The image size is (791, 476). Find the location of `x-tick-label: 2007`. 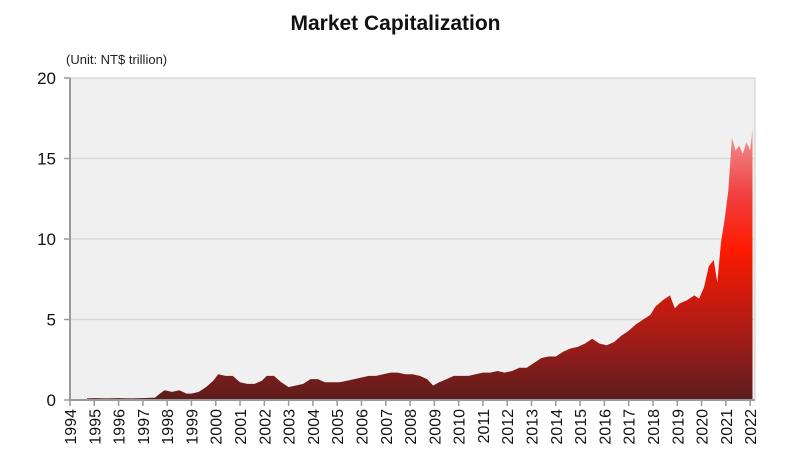

x-tick-label: 2007 is located at coordinates (387, 427).